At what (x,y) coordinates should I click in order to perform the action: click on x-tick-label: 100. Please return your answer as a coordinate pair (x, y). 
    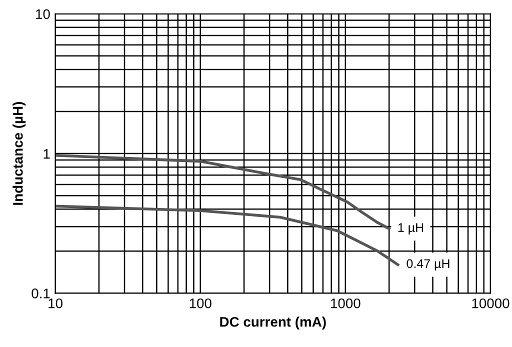
    Looking at the image, I should click on (201, 303).